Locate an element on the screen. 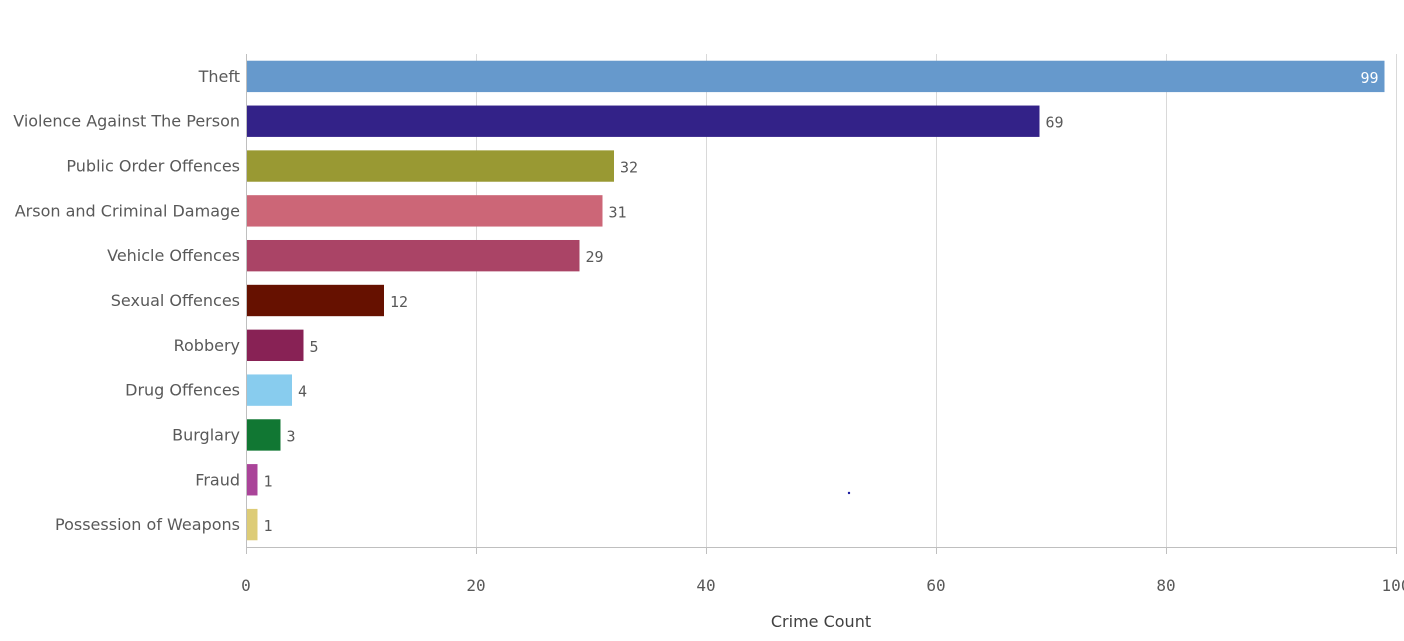  data-label: 12 is located at coordinates (399, 302).